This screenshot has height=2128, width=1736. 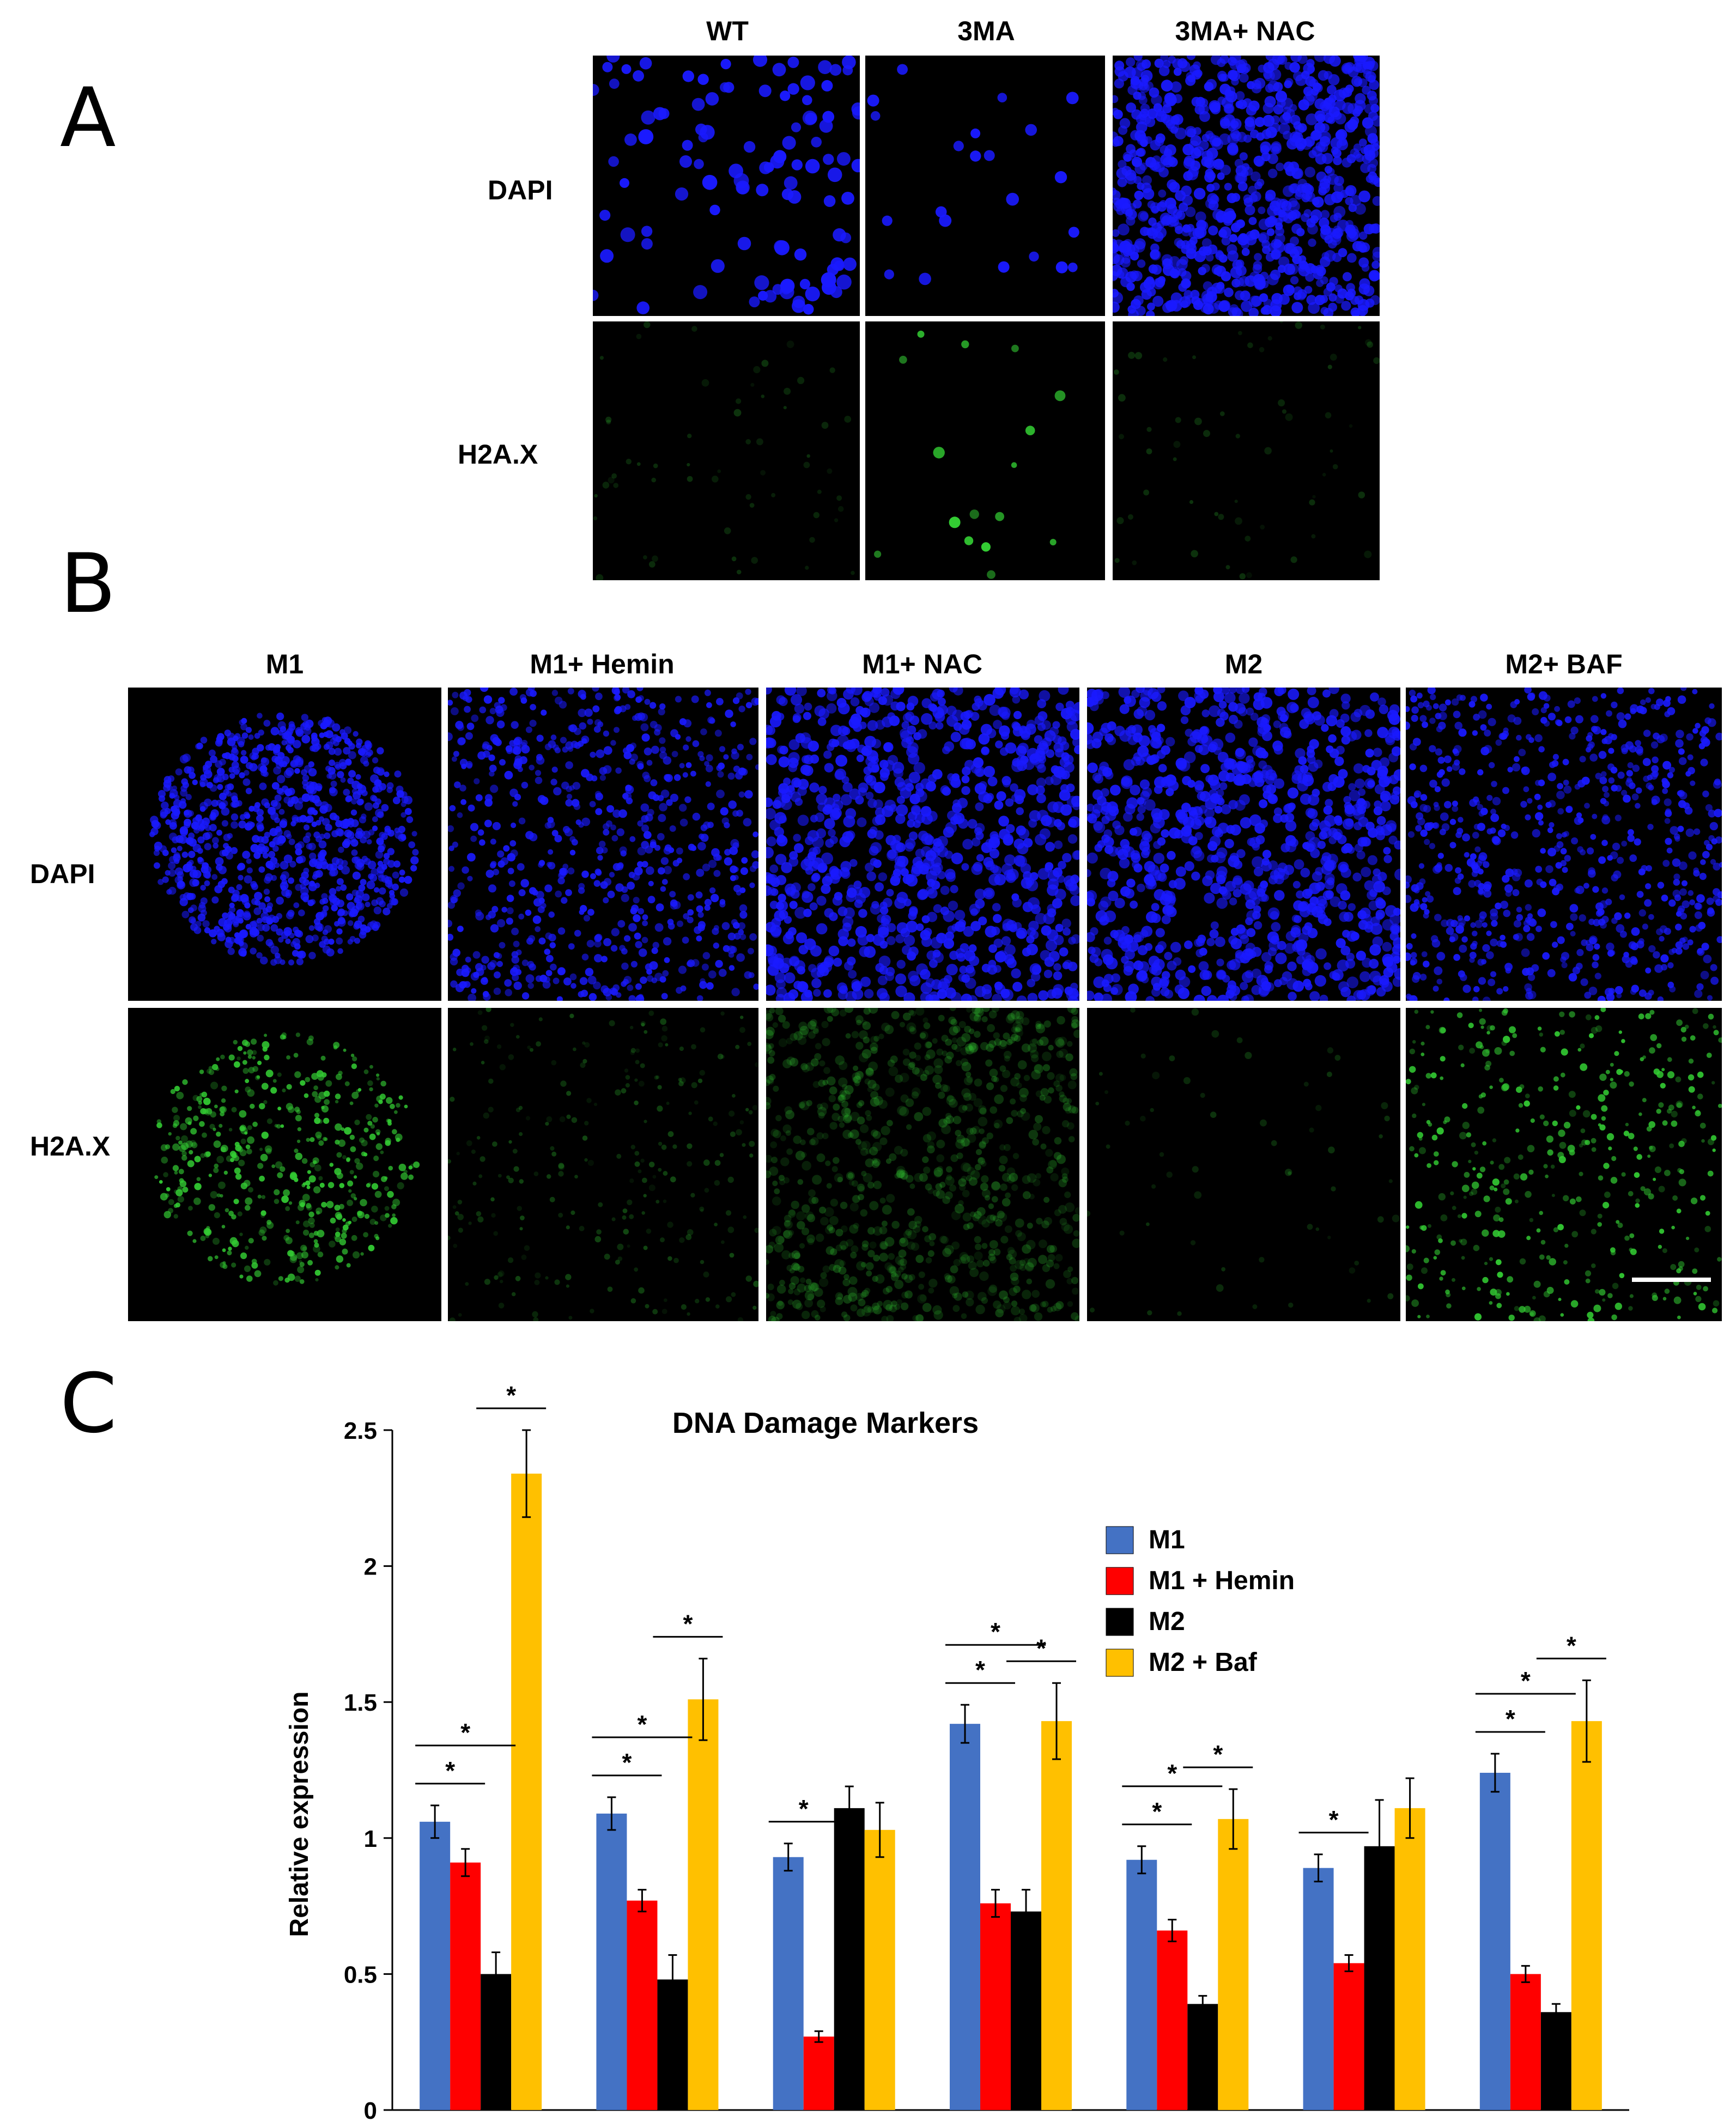 I want to click on bar-atm-m1, so click(x=436, y=1965).